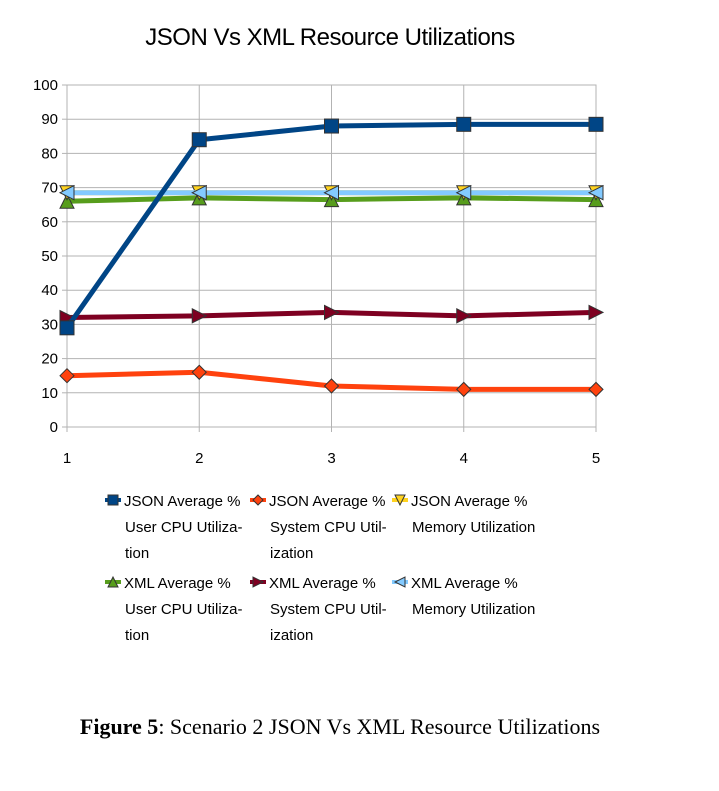  Describe the element at coordinates (54, 427) in the screenshot. I see `y-tick-label: 0` at that location.